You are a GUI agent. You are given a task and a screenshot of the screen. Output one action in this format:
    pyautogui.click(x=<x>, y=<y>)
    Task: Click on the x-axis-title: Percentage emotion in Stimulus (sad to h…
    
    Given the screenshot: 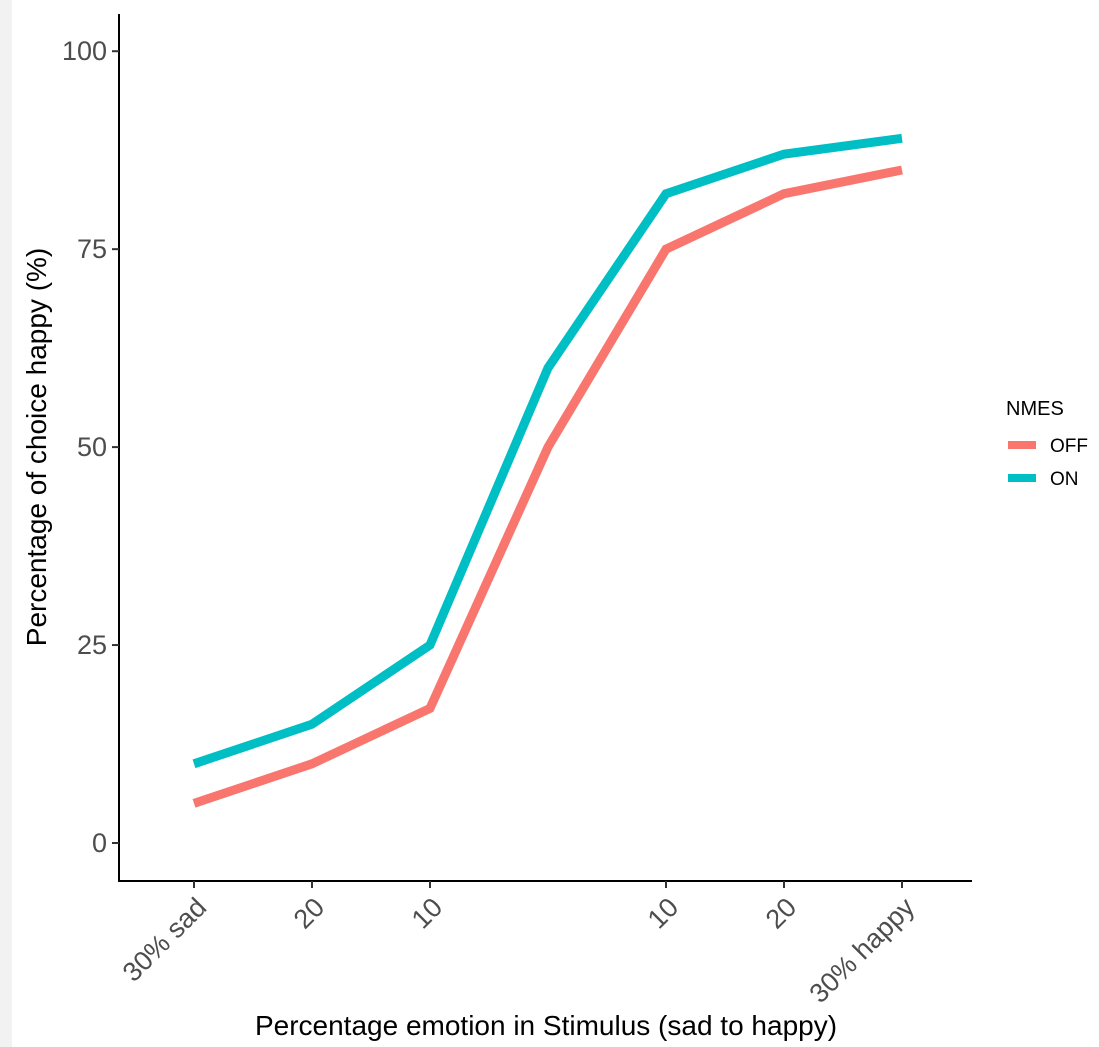 What is the action you would take?
    pyautogui.click(x=546, y=1025)
    